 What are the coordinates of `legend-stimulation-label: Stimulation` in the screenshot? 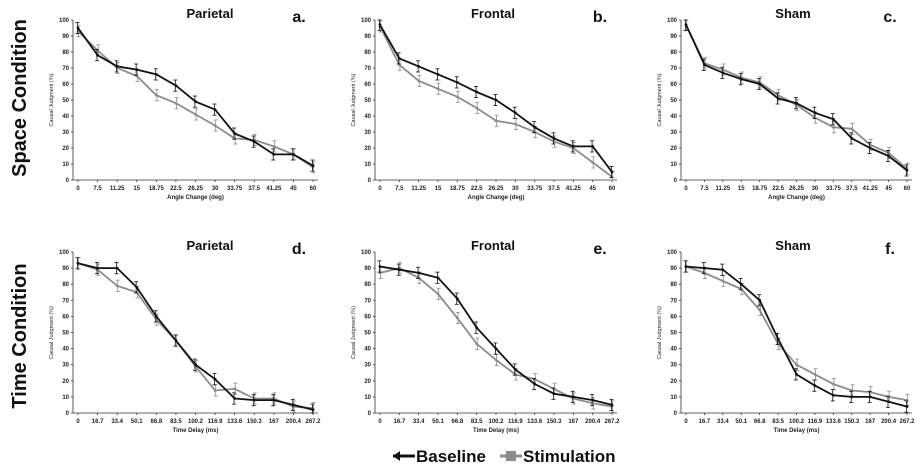 It's located at (569, 456).